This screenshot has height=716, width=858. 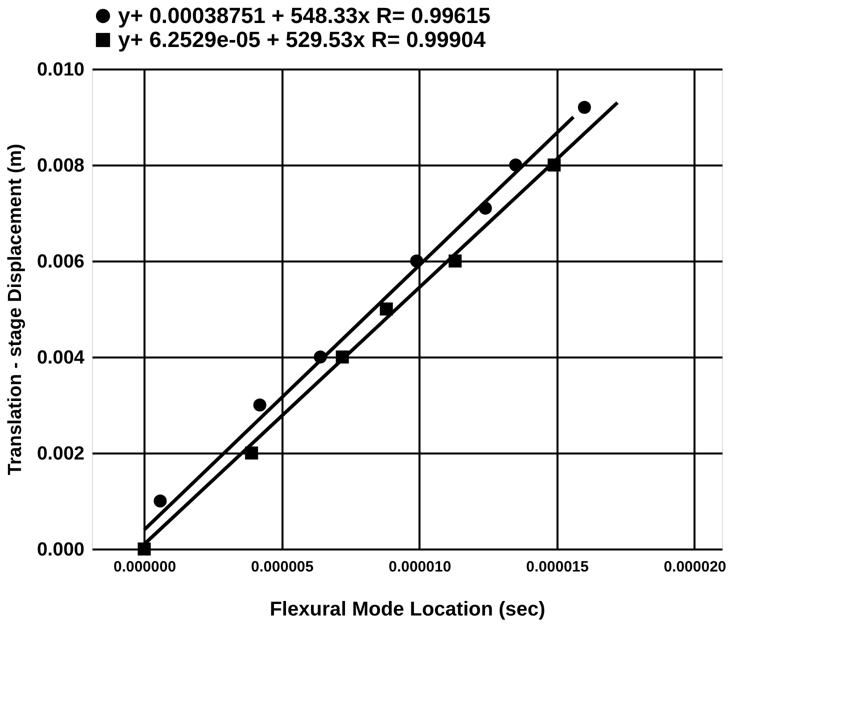 What do you see at coordinates (304, 15) in the screenshot?
I see `legend-label: y+ 0.00038751 + 548.33x R= 0.99615` at bounding box center [304, 15].